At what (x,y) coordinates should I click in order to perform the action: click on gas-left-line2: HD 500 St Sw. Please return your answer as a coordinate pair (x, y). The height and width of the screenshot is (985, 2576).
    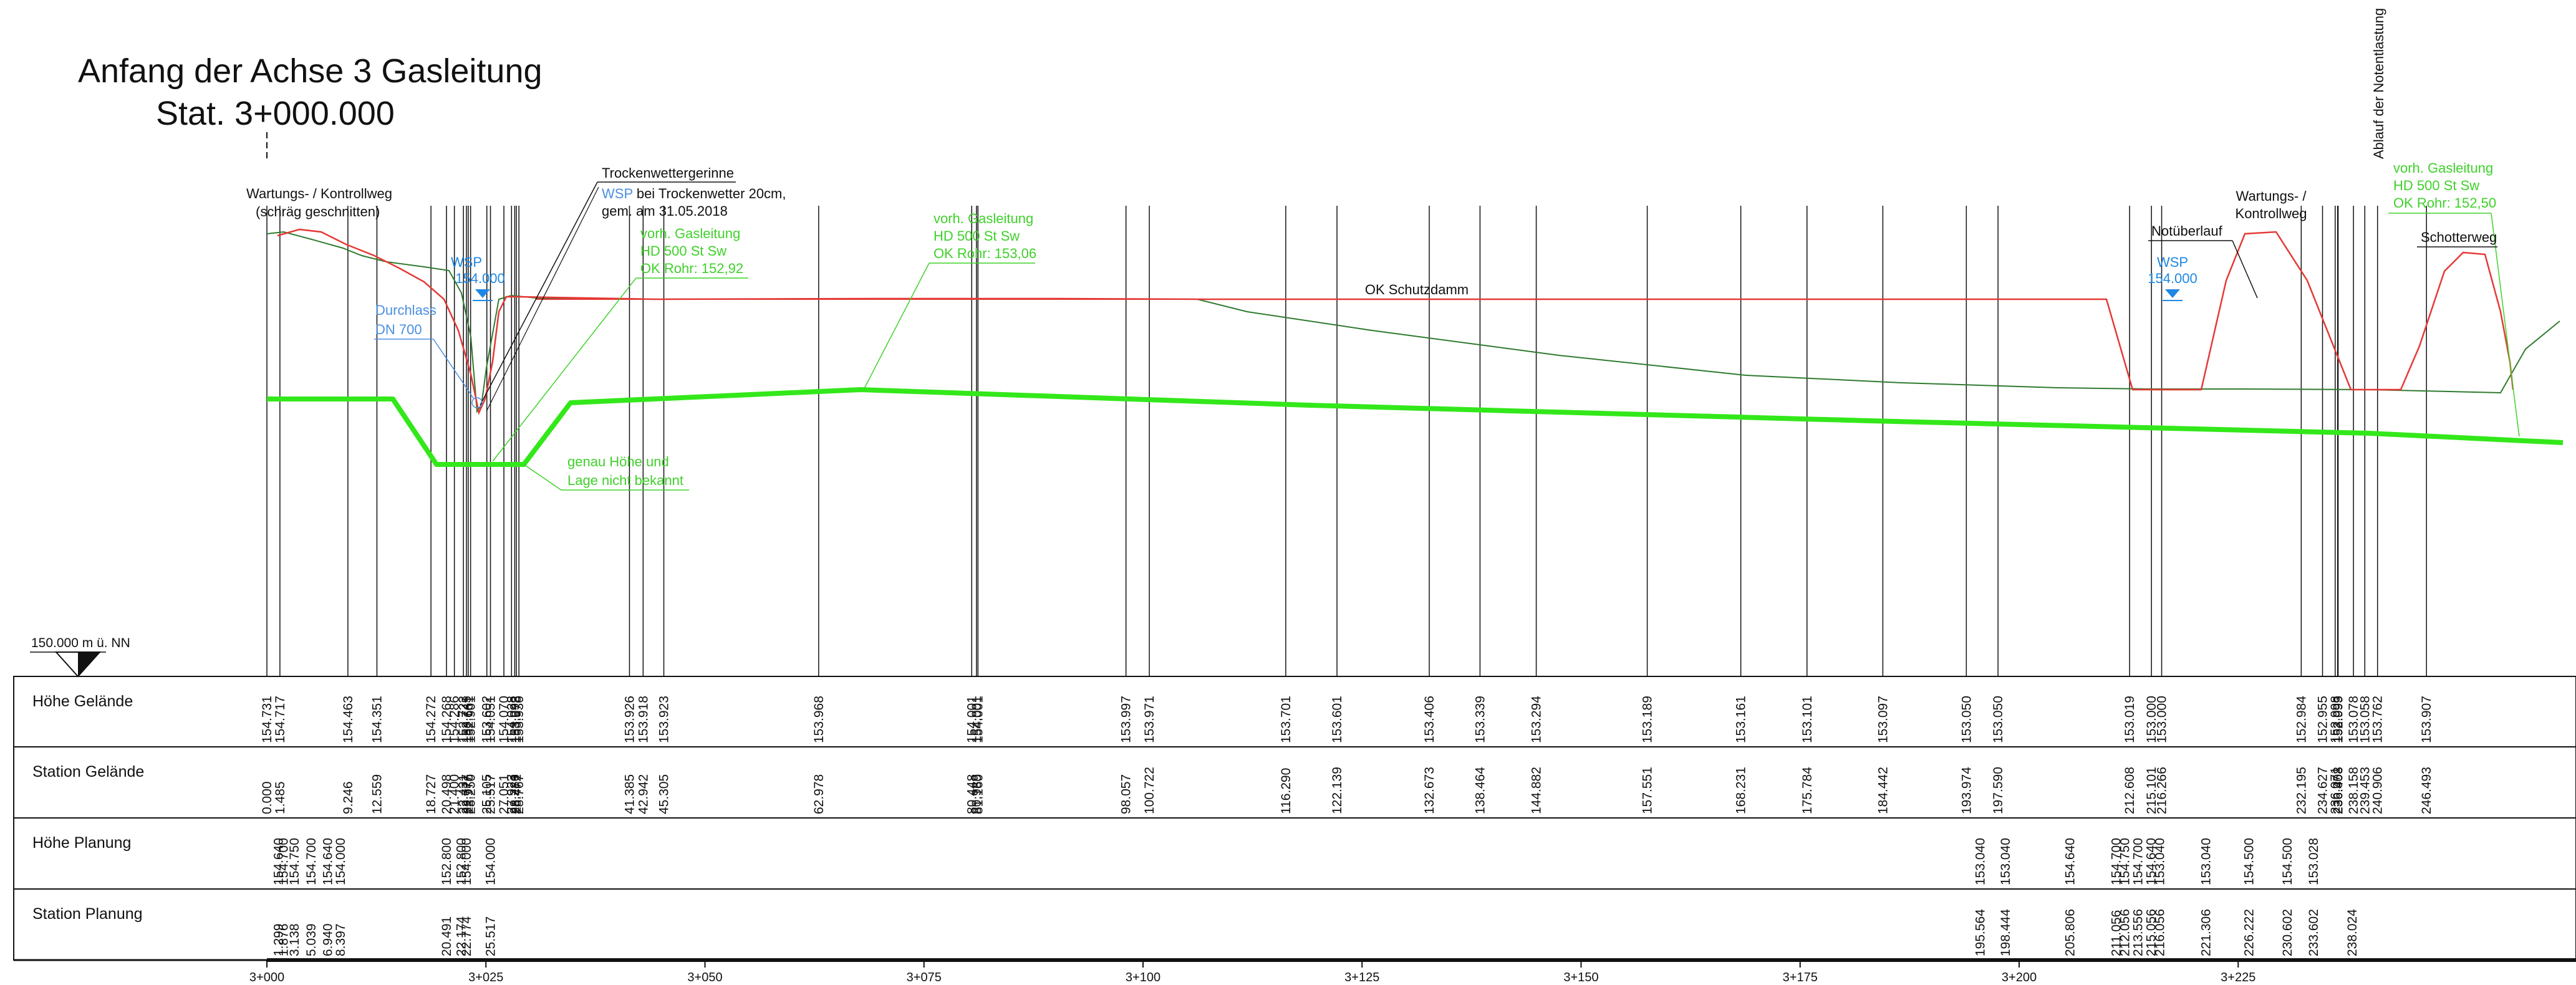
    Looking at the image, I should click on (683, 251).